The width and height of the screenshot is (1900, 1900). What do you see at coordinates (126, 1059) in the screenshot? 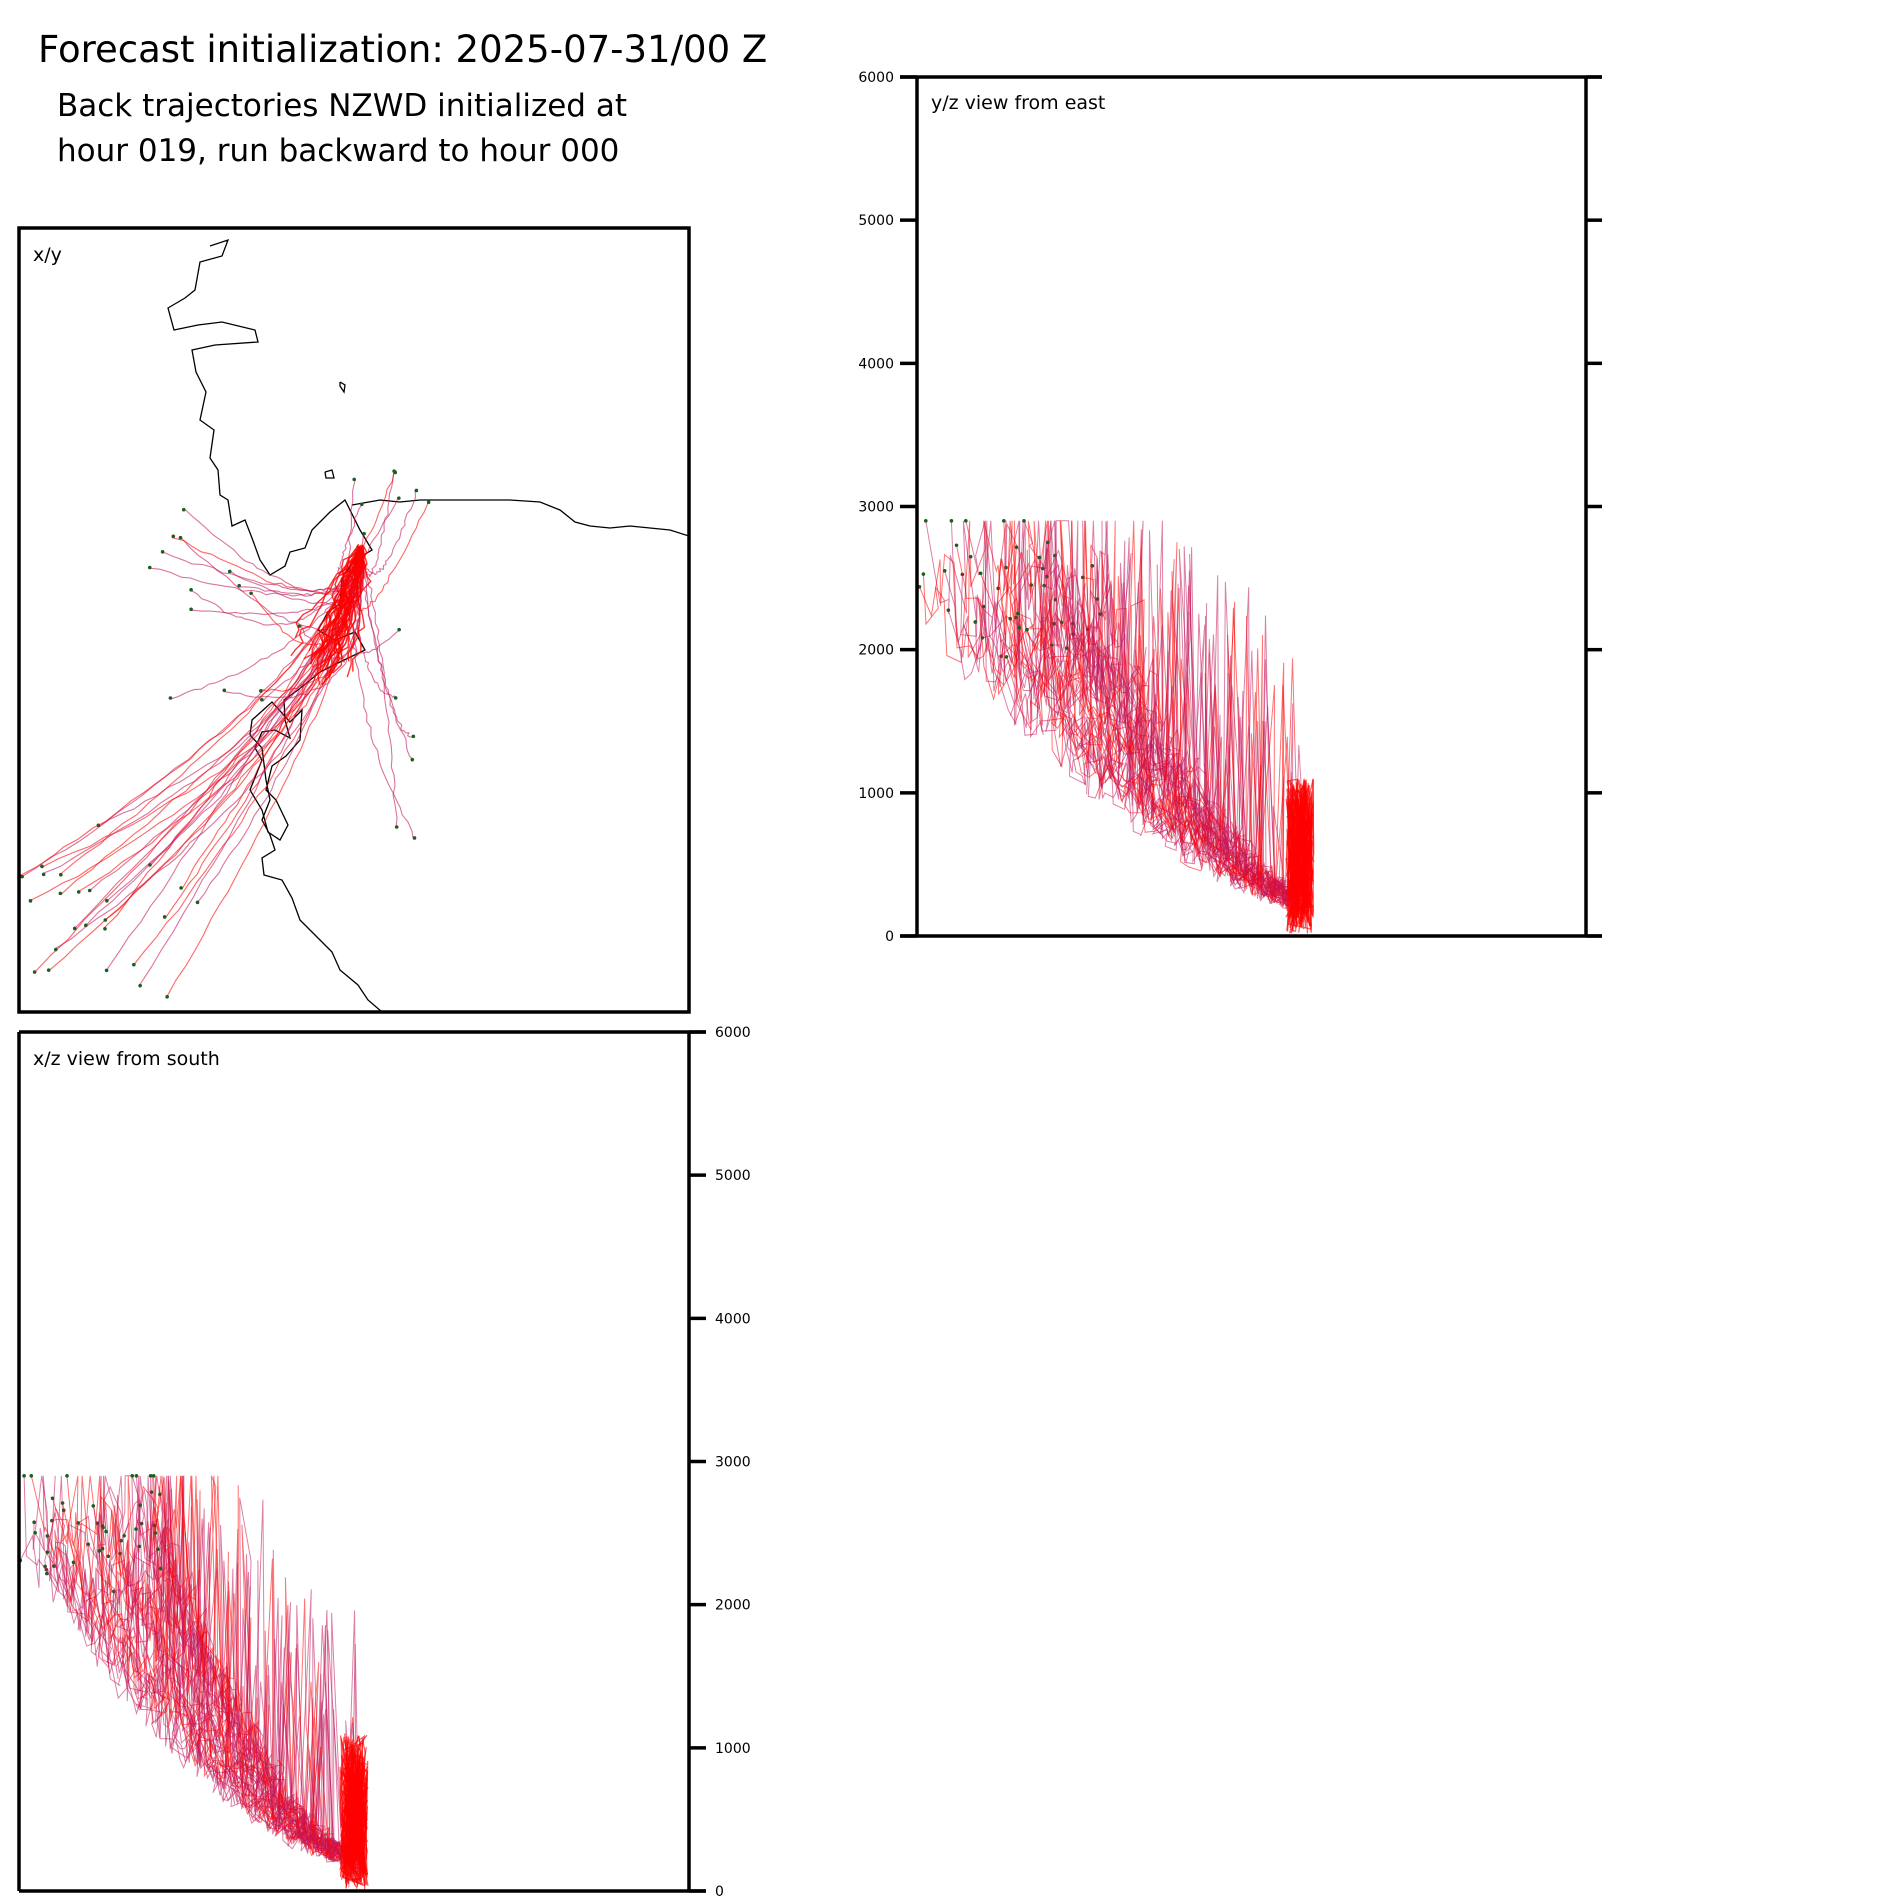
I see `xz-panel-label: x/z view from south` at bounding box center [126, 1059].